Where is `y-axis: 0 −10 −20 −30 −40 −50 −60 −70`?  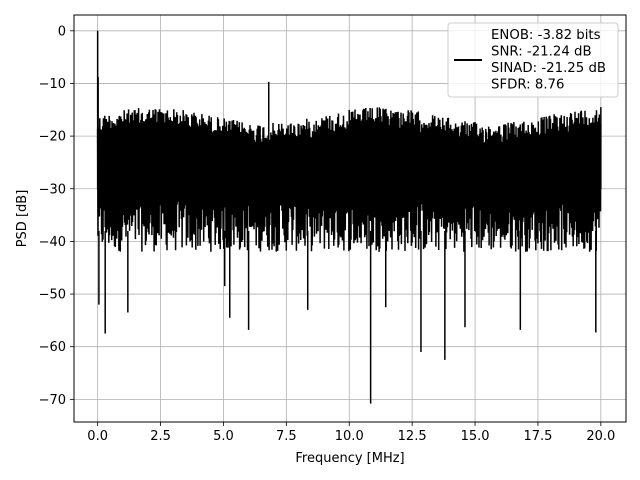 y-axis: 0 −10 −20 −30 −40 −50 −60 −70 is located at coordinates (56, 216).